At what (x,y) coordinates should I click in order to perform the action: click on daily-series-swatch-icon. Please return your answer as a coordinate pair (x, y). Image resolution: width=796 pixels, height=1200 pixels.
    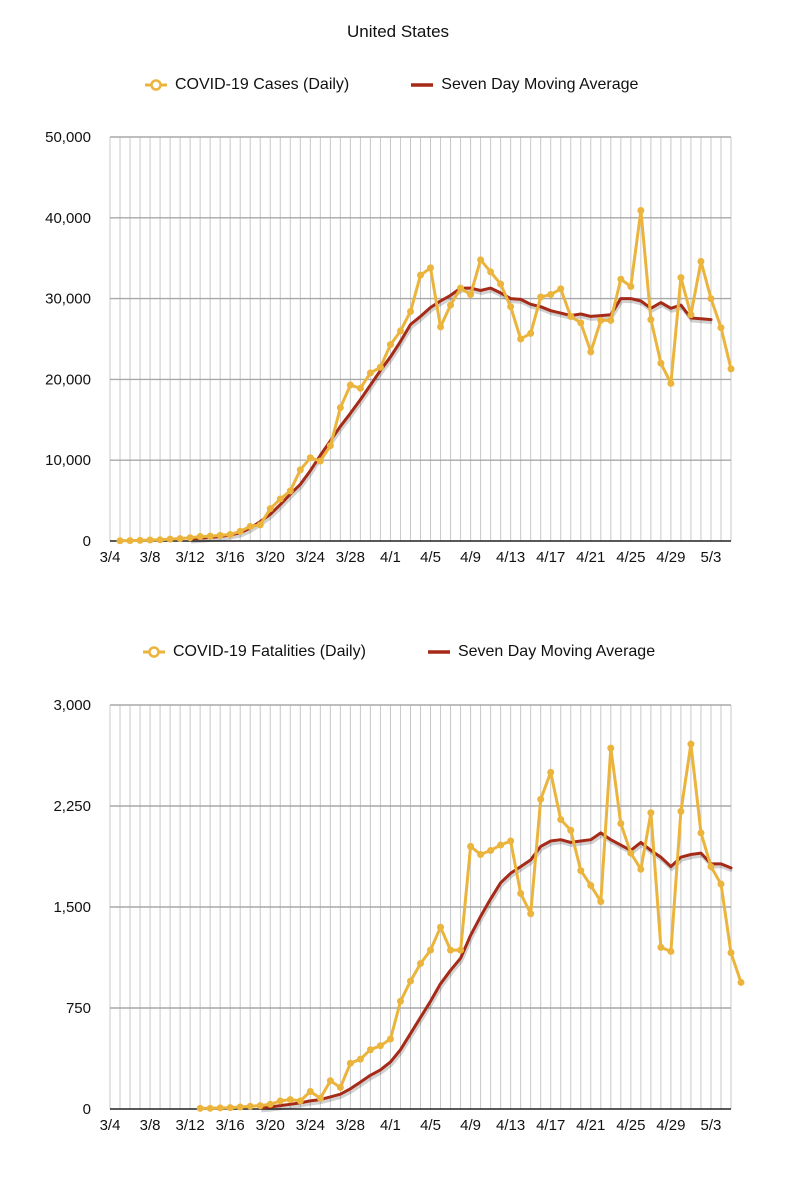
    Looking at the image, I should click on (156, 85).